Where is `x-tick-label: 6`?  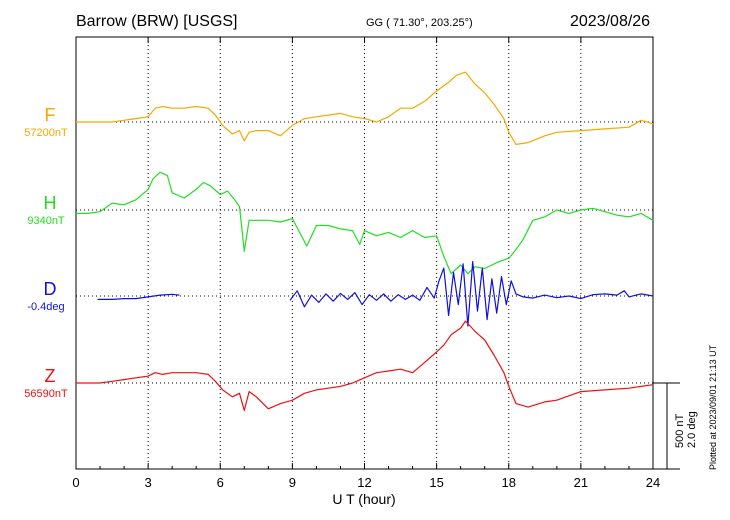
x-tick-label: 6 is located at coordinates (220, 482).